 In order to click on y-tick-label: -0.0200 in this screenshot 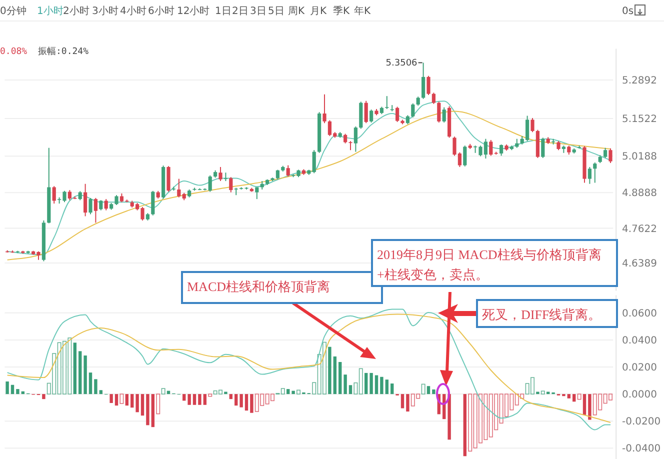, I will do `click(641, 422)`.